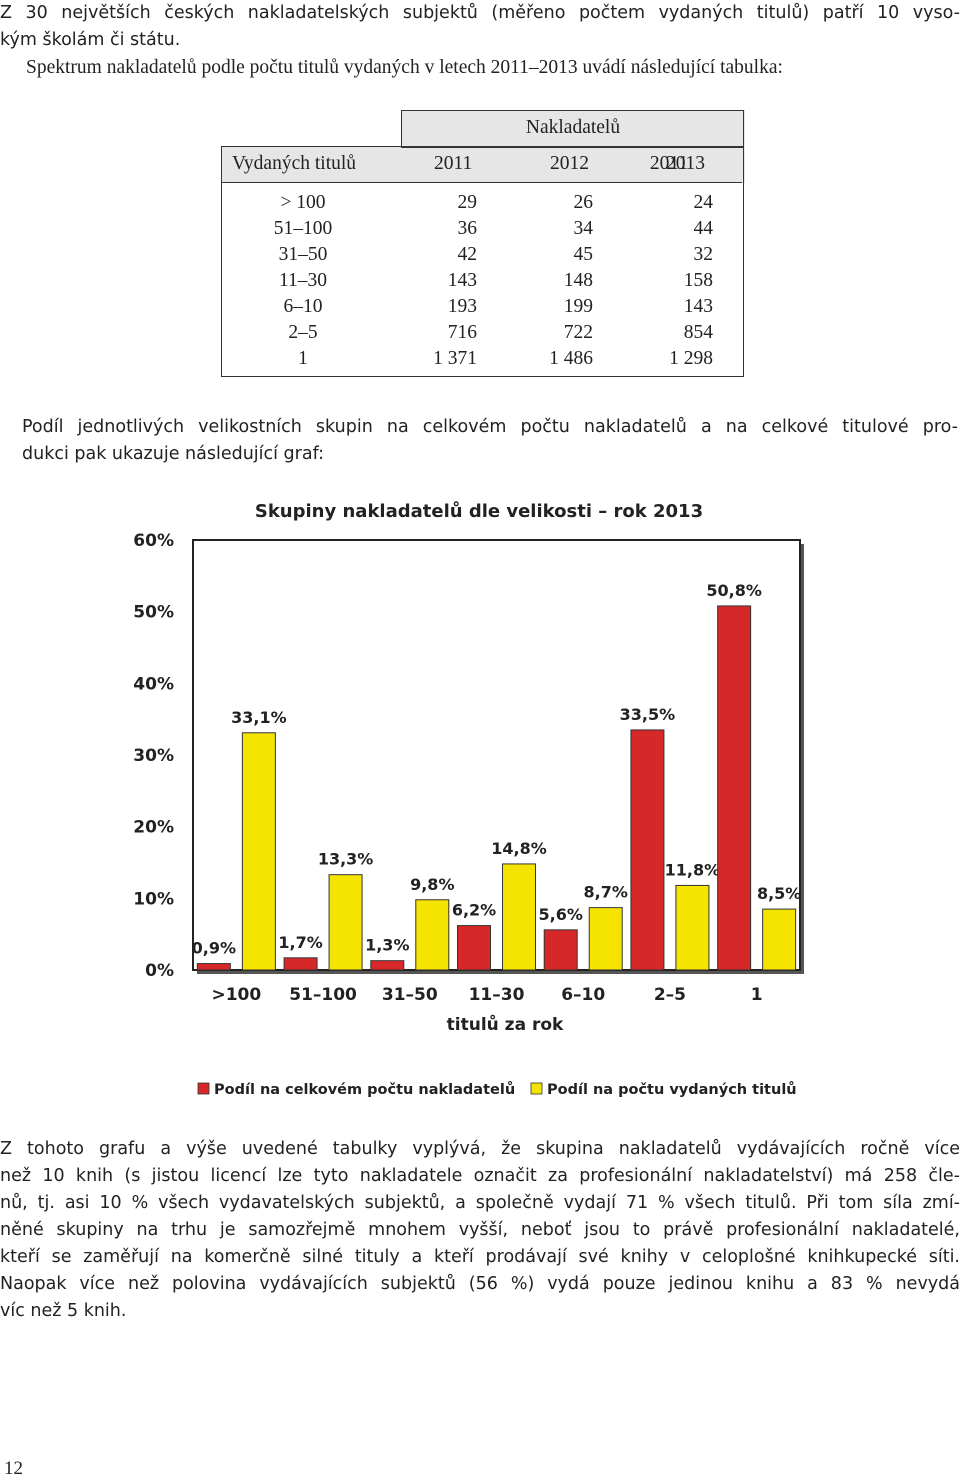 The height and width of the screenshot is (1482, 960). What do you see at coordinates (583, 254) in the screenshot?
I see `table-cell: 45` at bounding box center [583, 254].